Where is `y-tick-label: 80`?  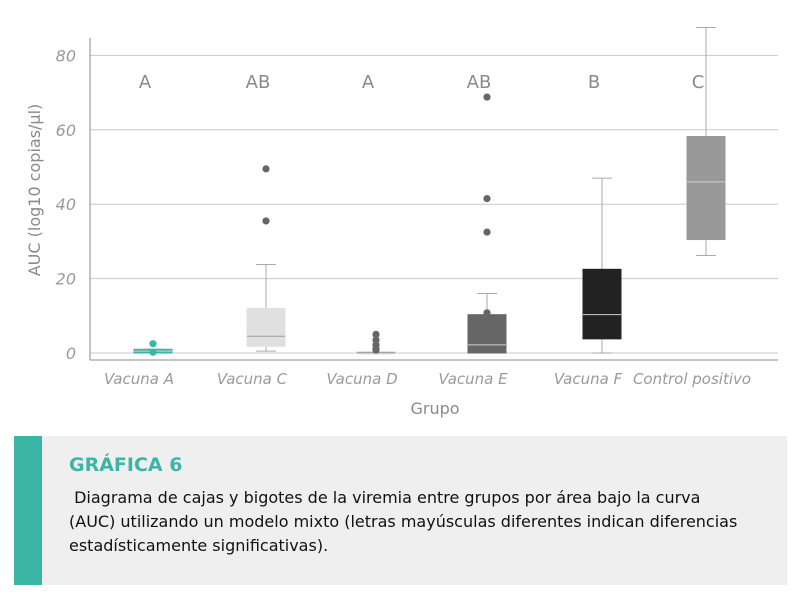
y-tick-label: 80 is located at coordinates (66, 55).